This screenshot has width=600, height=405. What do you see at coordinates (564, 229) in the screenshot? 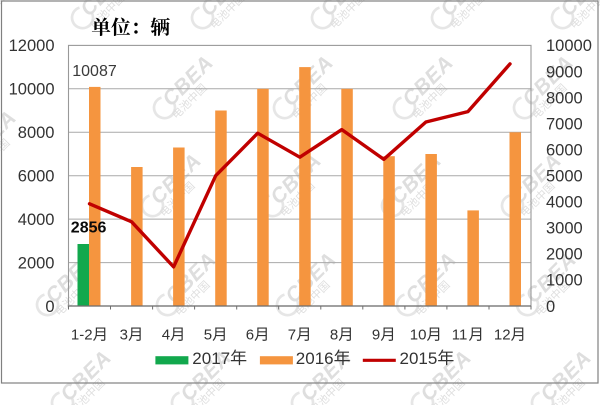
I see `svg-text: 3000` at bounding box center [564, 229].